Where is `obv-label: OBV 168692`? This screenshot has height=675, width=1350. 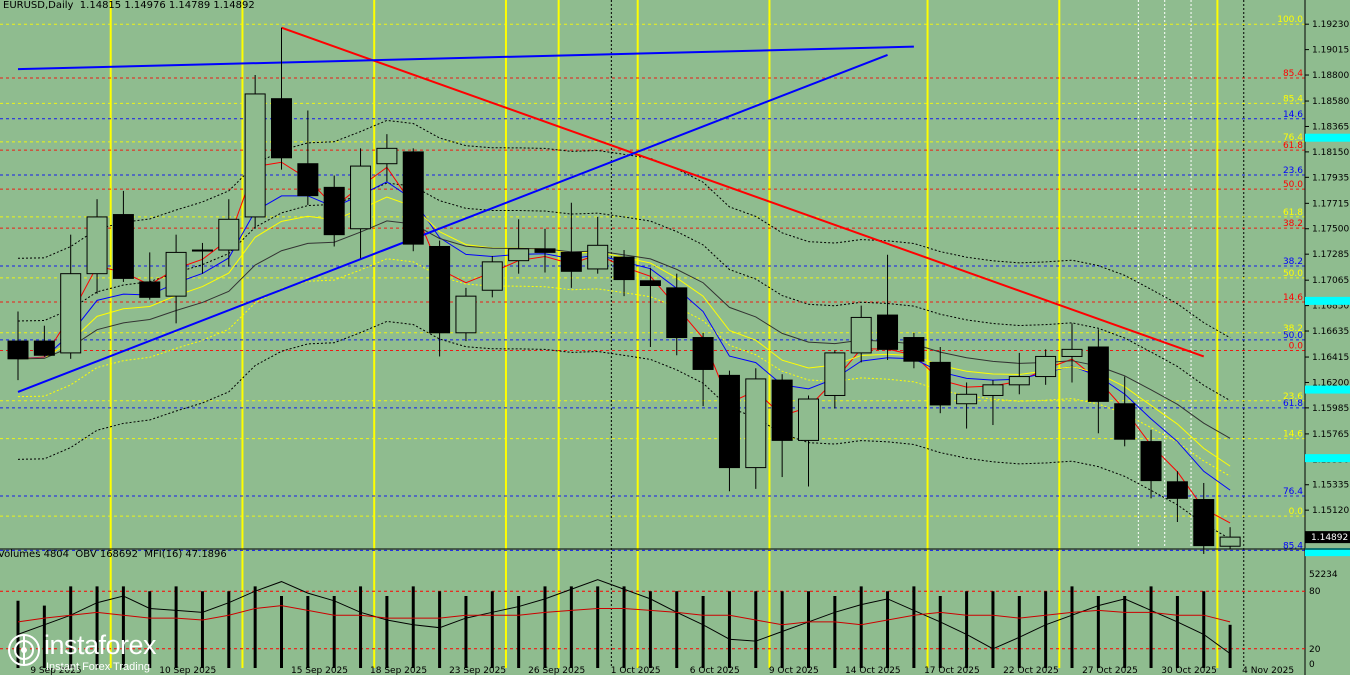 obv-label: OBV 168692 is located at coordinates (107, 554).